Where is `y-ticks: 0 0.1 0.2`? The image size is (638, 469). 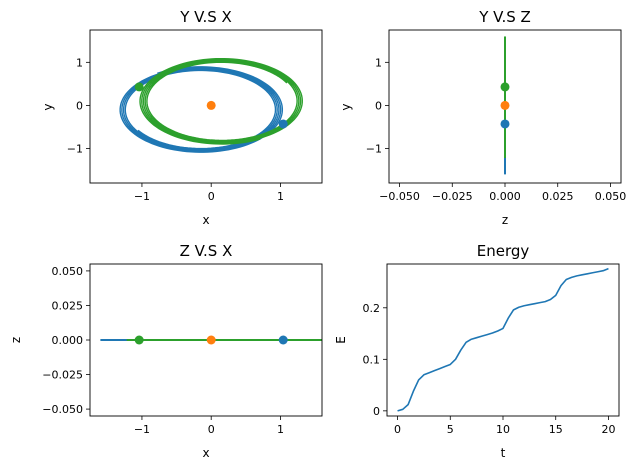 y-ticks: 0 0.1 0.2 is located at coordinates (375, 360).